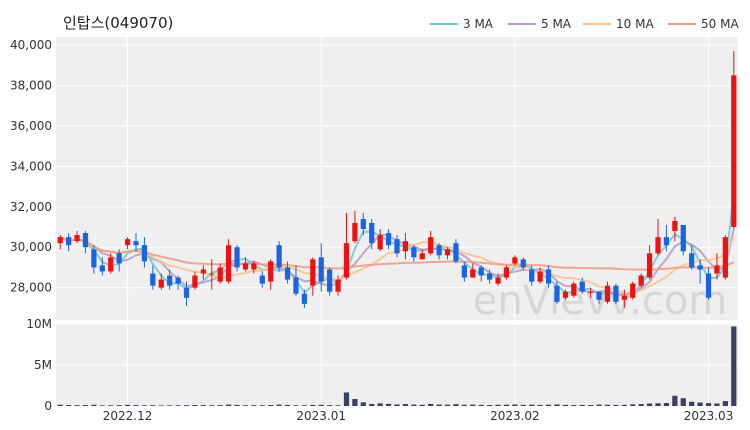  What do you see at coordinates (128, 416) in the screenshot?
I see `date-tick-label: 2022.12` at bounding box center [128, 416].